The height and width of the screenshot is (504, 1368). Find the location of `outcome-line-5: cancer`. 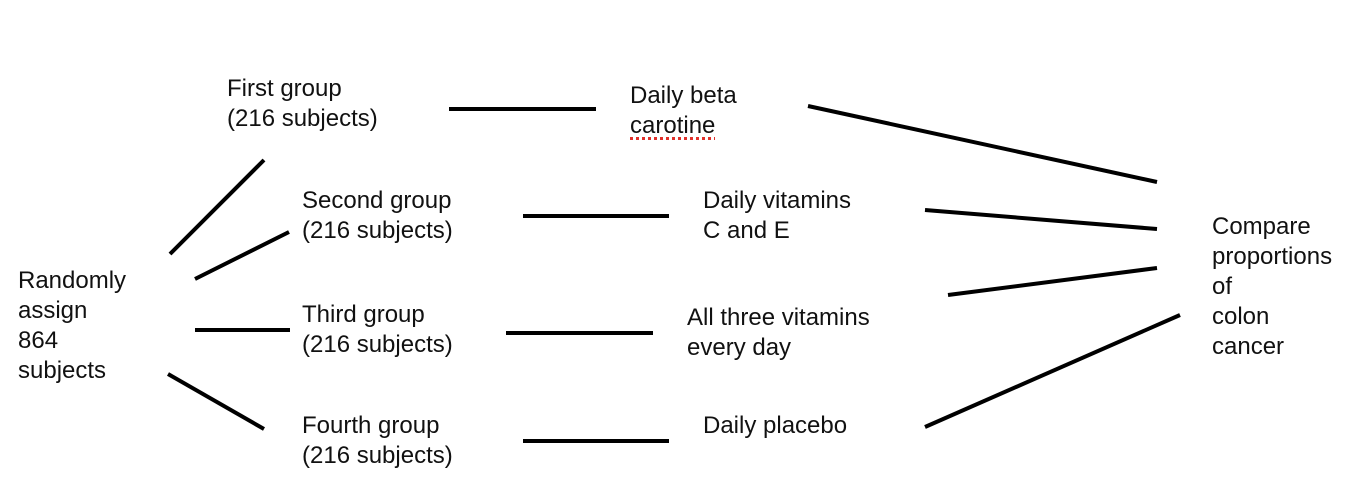

outcome-line-5: cancer is located at coordinates (1248, 346).